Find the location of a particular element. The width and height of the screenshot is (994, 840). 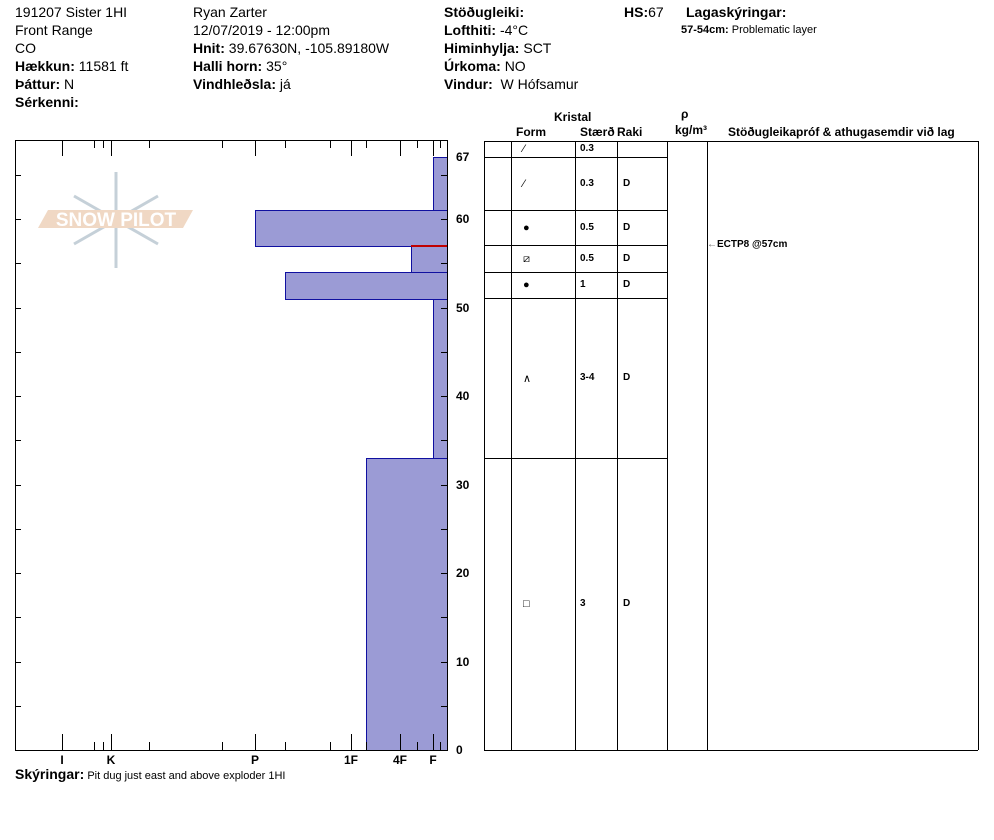

hs: HS:67 is located at coordinates (644, 12).